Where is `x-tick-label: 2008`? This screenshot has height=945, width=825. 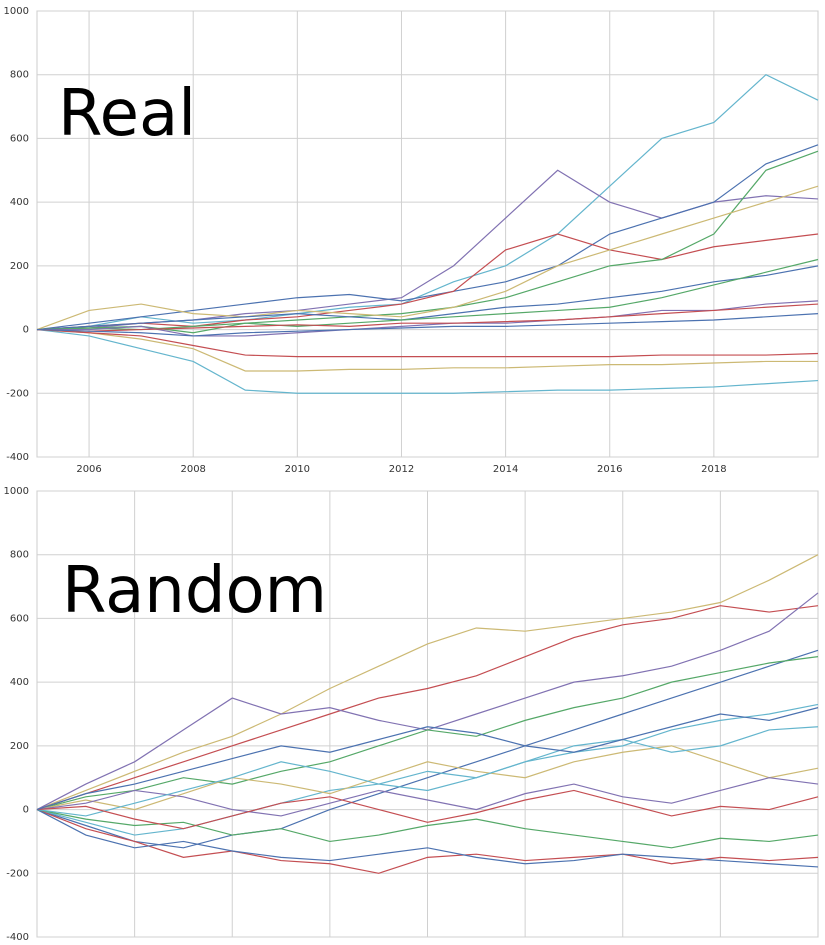 x-tick-label: 2008 is located at coordinates (192, 469).